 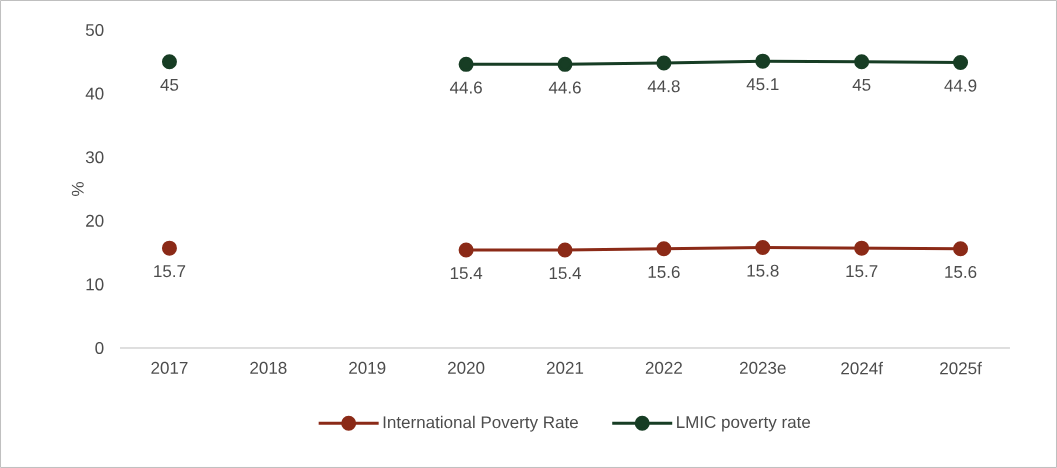 What do you see at coordinates (94, 30) in the screenshot?
I see `y-tick-label: 50` at bounding box center [94, 30].